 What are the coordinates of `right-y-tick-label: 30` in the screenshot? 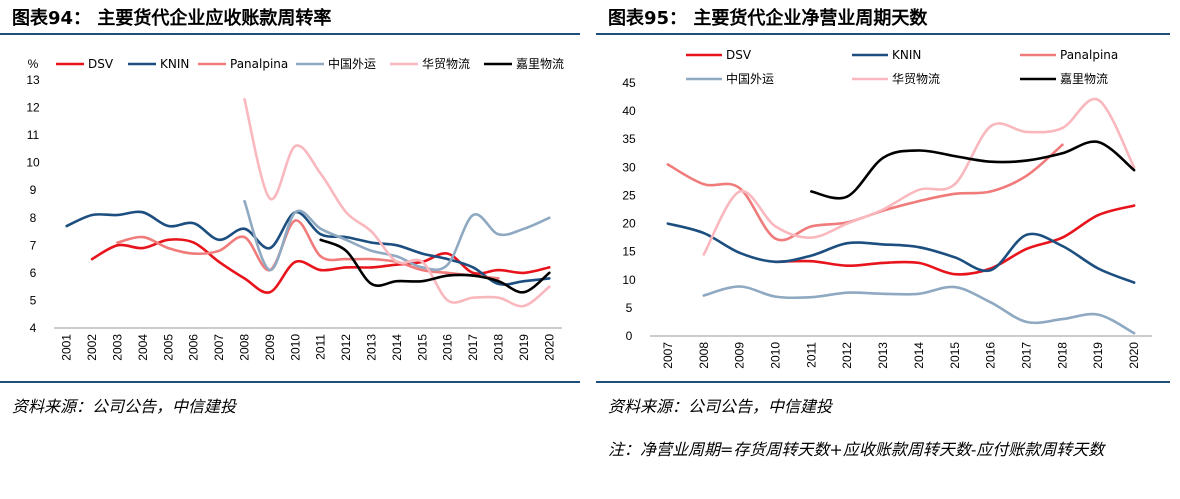 It's located at (629, 167).